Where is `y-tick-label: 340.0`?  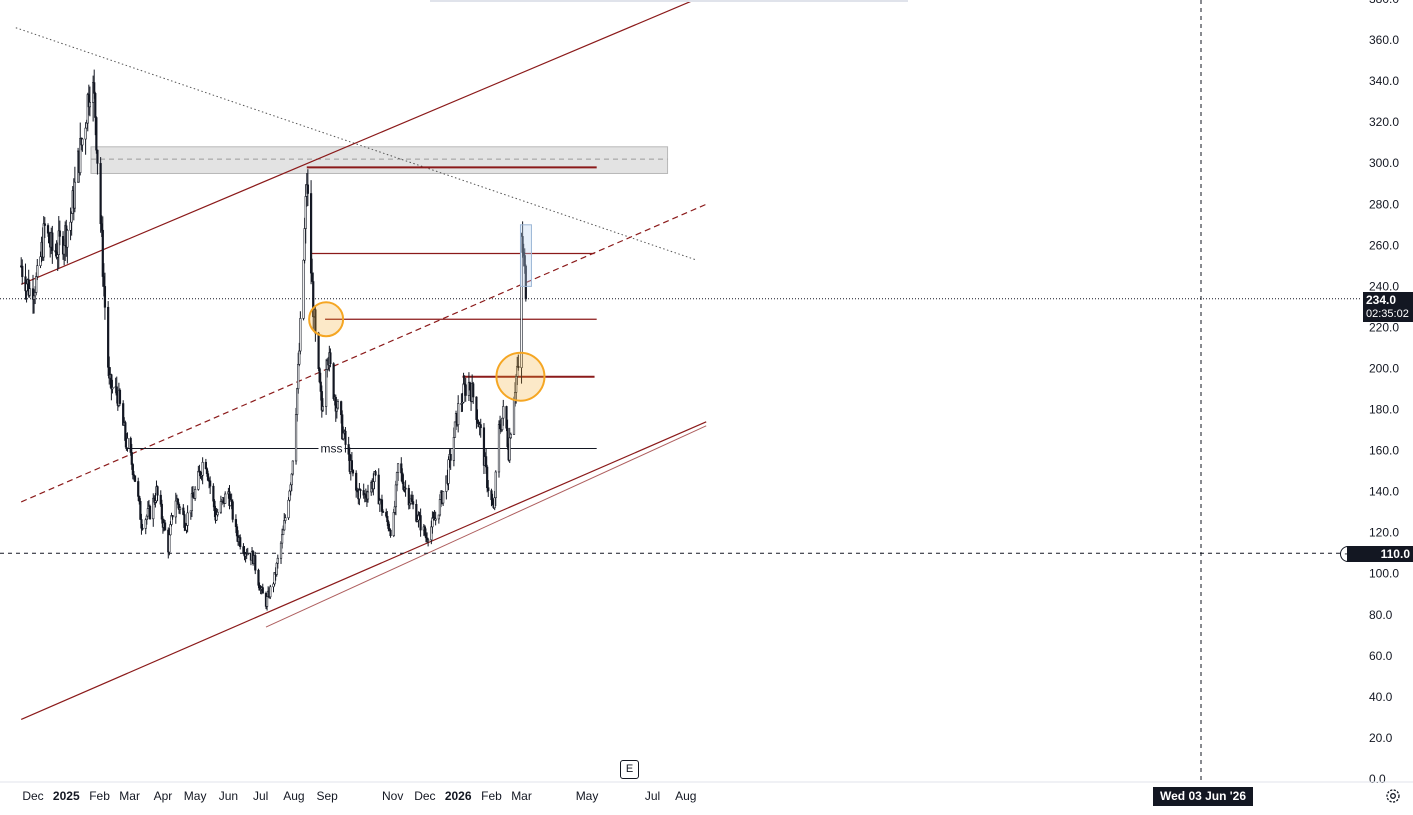
y-tick-label: 340.0 is located at coordinates (1384, 81).